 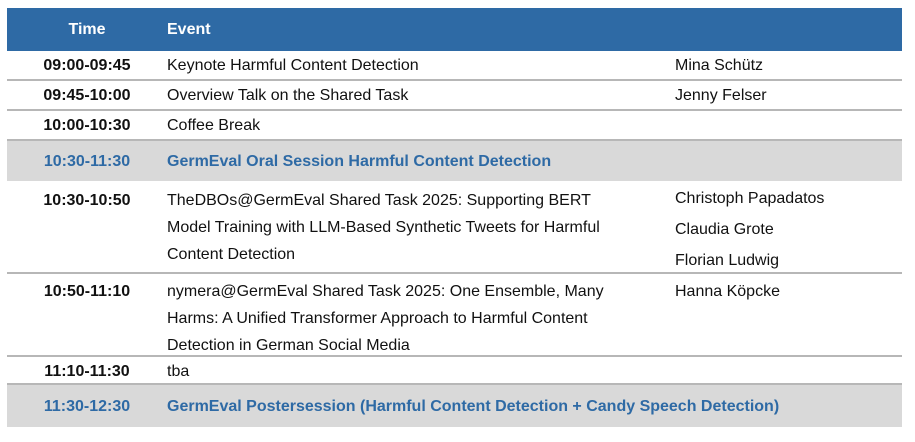 What do you see at coordinates (288, 95) in the screenshot?
I see `row-event: Overview Talk on the Shared Task` at bounding box center [288, 95].